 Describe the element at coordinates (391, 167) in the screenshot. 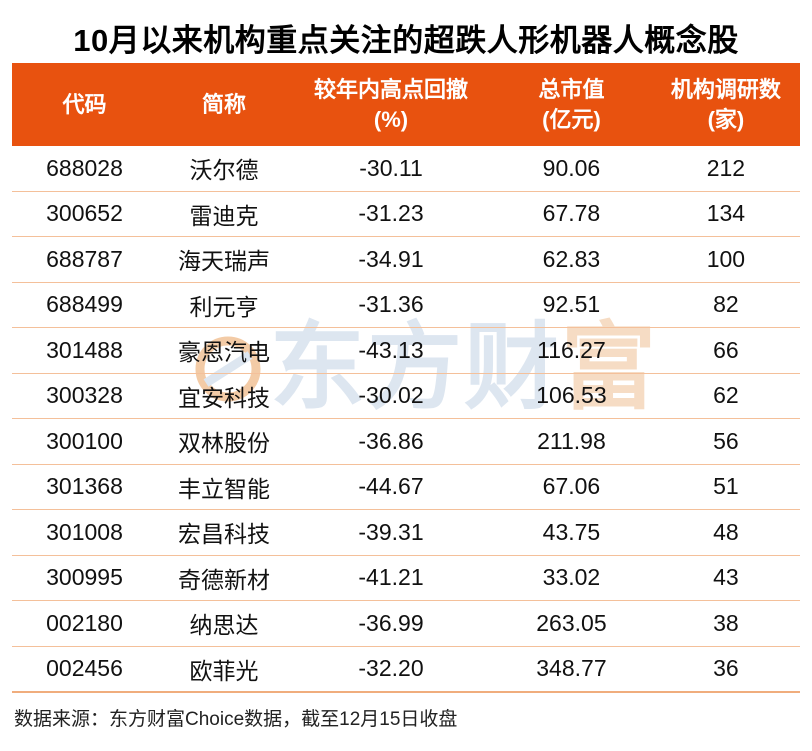

I see `cell-drawdown-pct: -30.11` at that location.